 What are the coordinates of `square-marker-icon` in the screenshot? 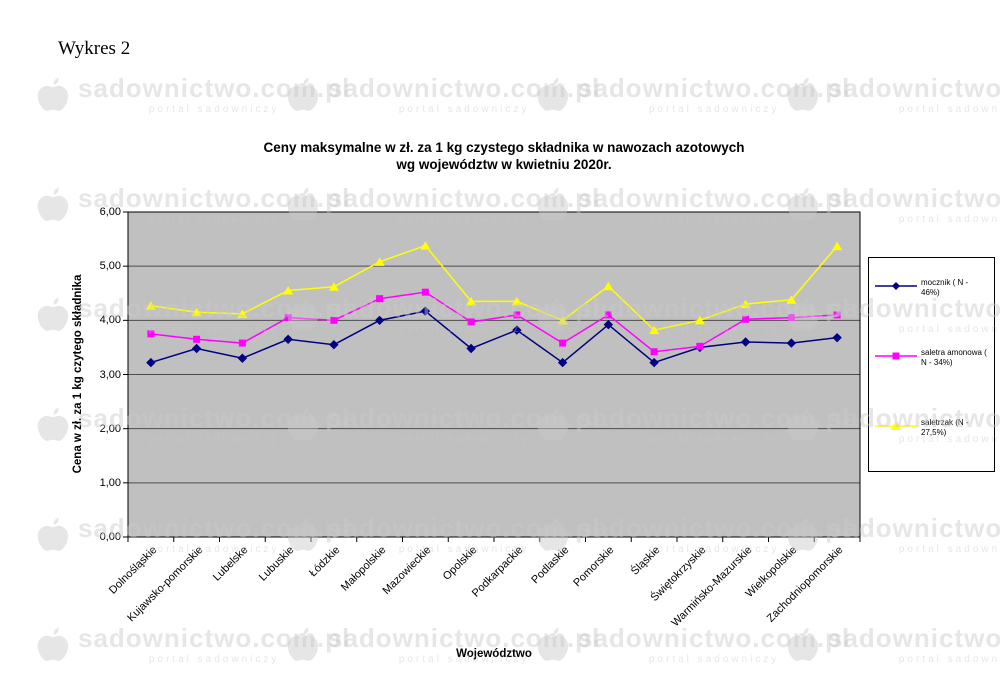 It's located at (896, 356).